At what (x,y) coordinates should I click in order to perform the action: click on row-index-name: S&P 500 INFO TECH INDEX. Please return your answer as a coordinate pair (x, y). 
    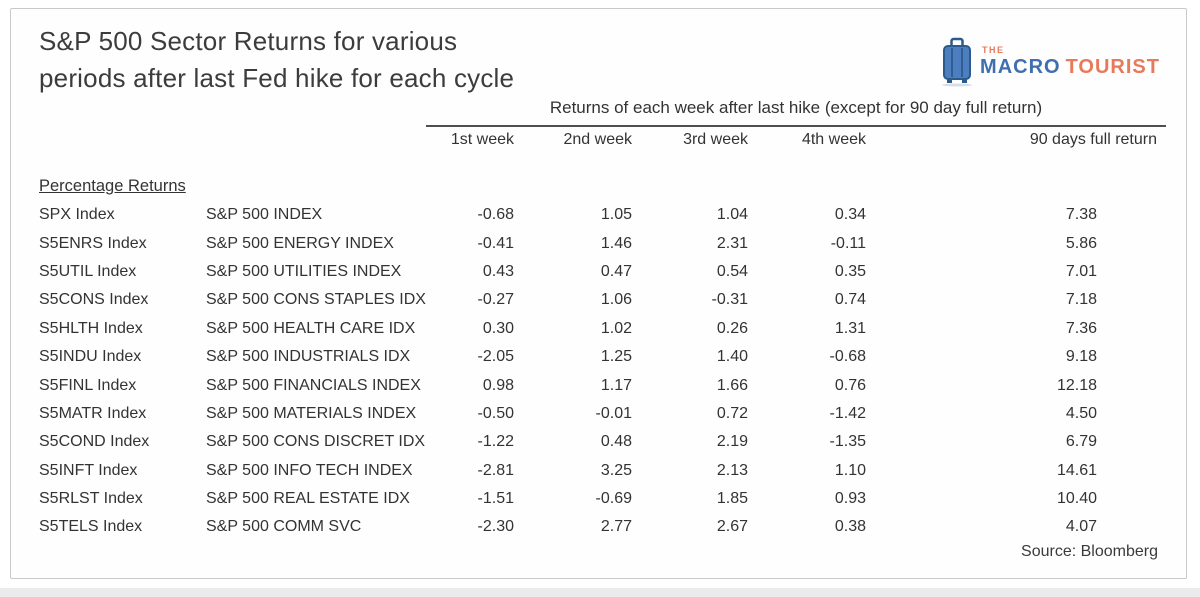
    Looking at the image, I should click on (309, 470).